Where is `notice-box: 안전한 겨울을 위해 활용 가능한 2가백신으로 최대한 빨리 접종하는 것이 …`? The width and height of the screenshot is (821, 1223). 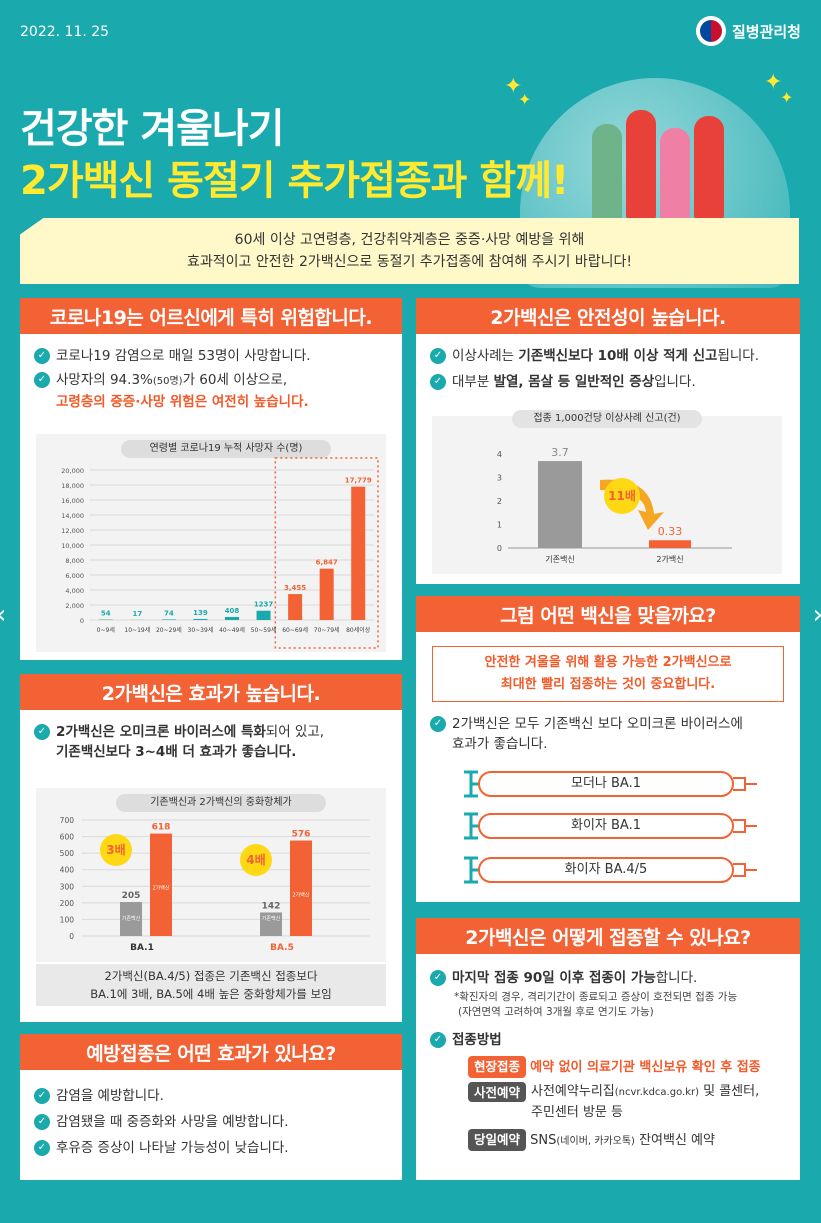 notice-box: 안전한 겨울을 위해 활용 가능한 2가백신으로 최대한 빨리 접종하는 것이 … is located at coordinates (608, 674).